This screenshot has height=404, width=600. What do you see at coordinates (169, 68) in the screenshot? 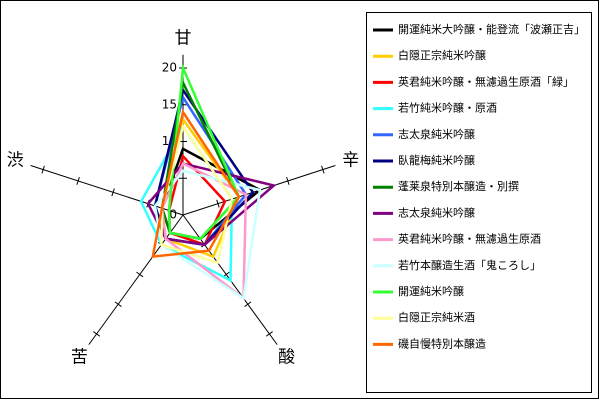
I see `tick-label: 20` at bounding box center [169, 68].